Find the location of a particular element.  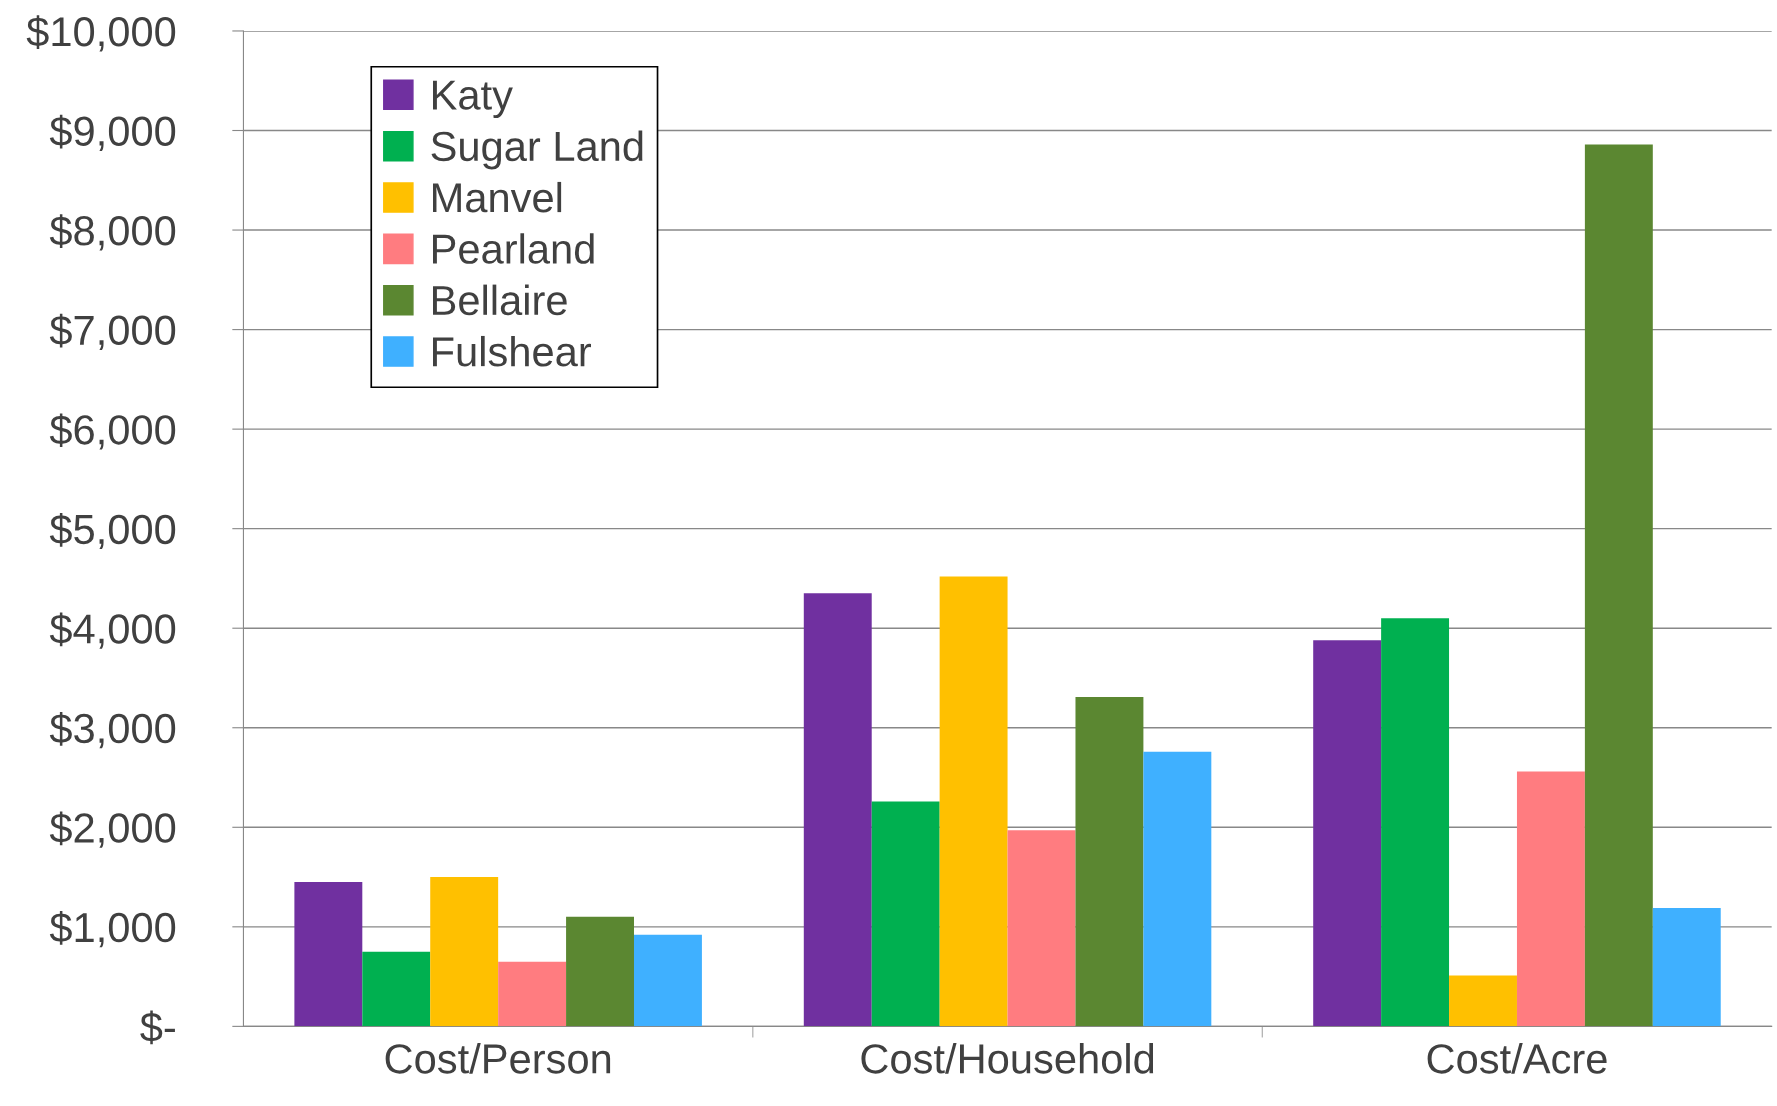

x-tick-label: Cost/Person is located at coordinates (498, 1058).